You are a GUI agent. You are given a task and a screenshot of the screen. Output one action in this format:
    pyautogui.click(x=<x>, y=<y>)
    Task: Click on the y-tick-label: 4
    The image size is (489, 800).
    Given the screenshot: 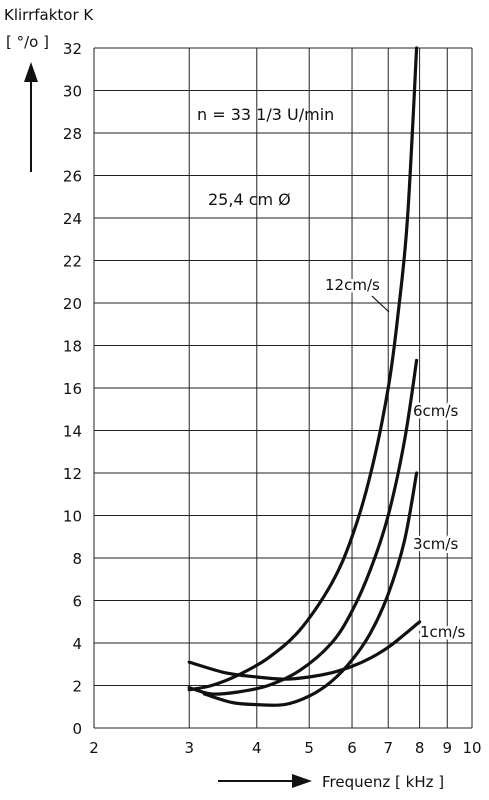 What is the action you would take?
    pyautogui.click(x=77, y=644)
    